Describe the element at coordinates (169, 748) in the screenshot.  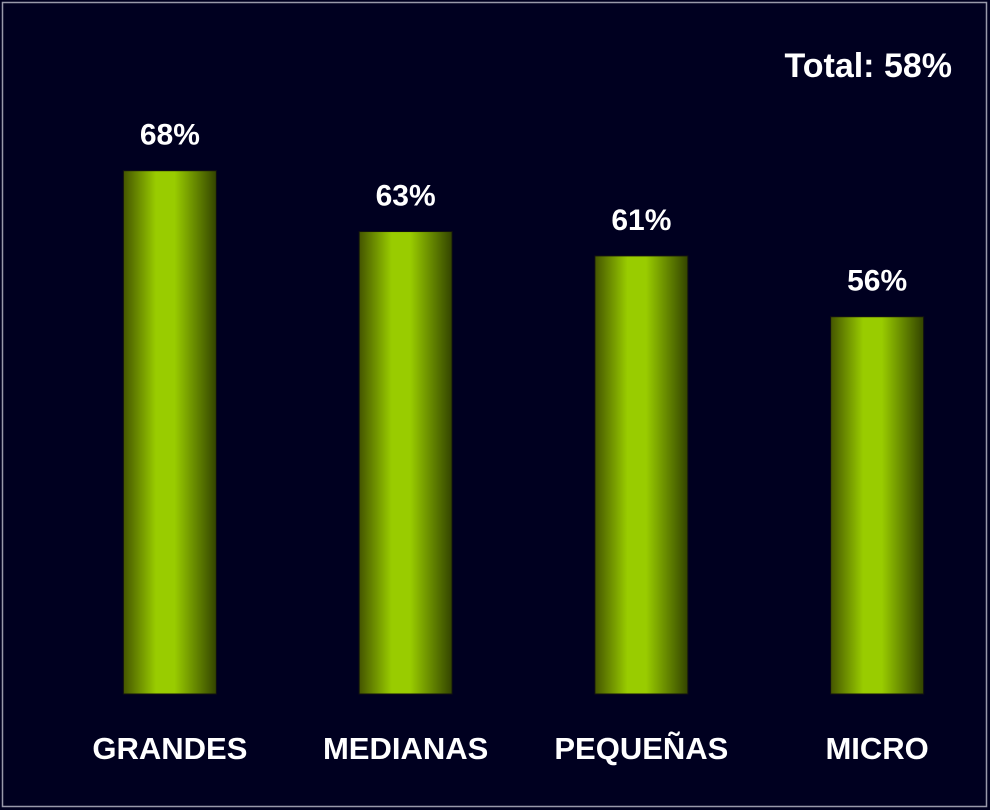
I see `x-tick-label: GRANDES` at that location.